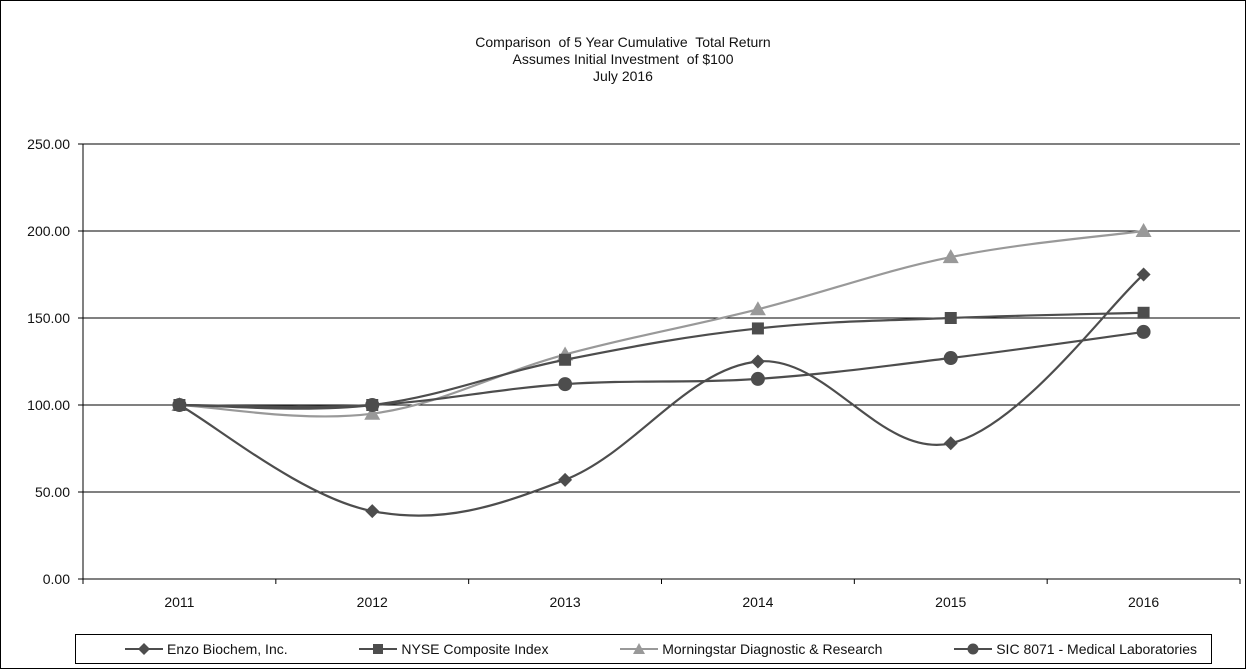 This screenshot has width=1246, height=669. I want to click on x-tick-label: 2016, so click(1143, 602).